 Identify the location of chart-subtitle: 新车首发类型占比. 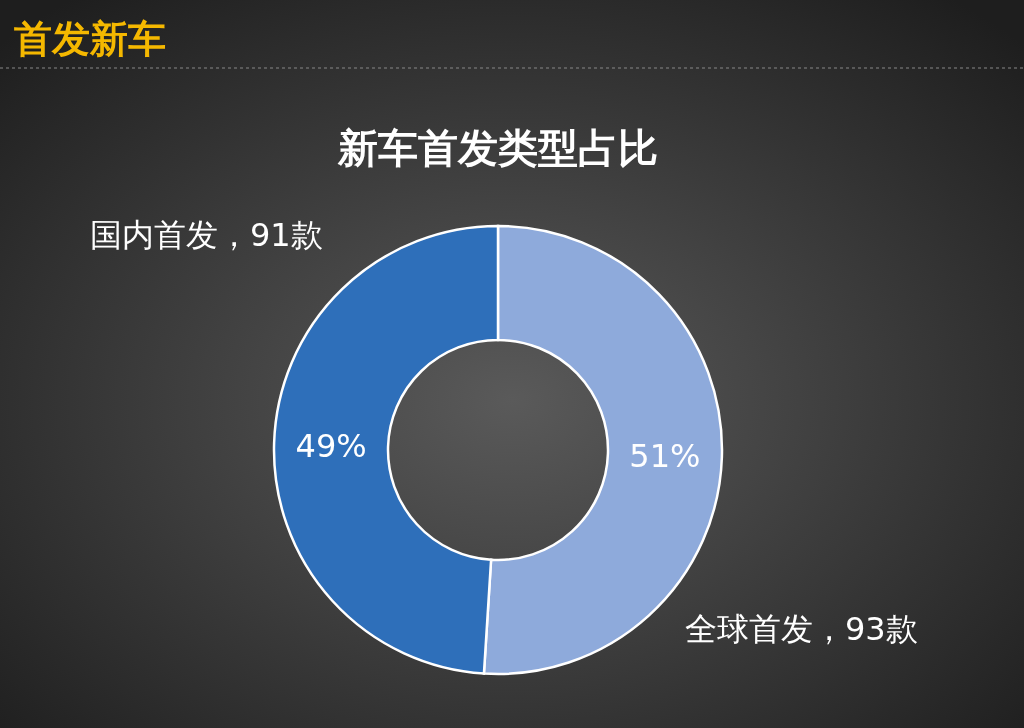
(497, 148).